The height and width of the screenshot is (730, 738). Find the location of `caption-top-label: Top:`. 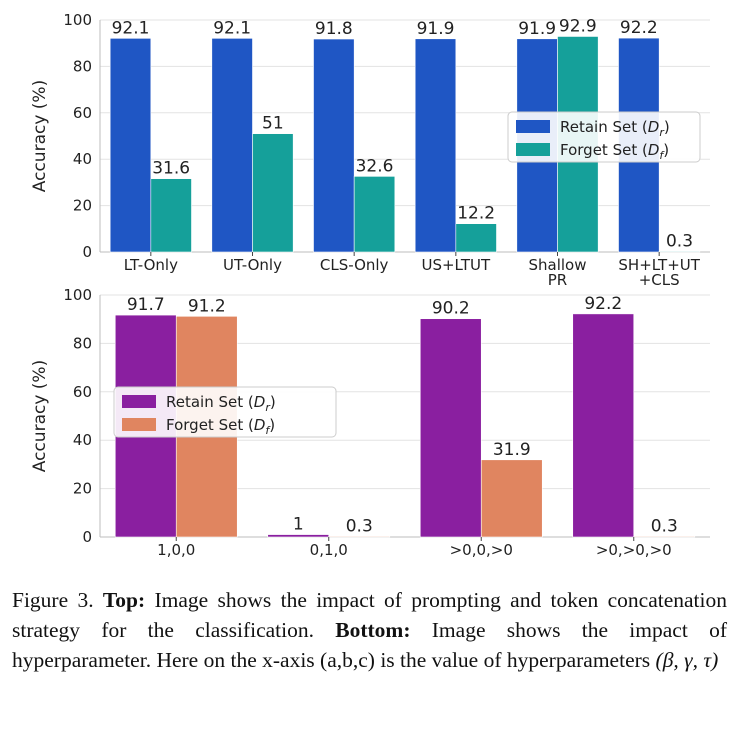

caption-top-label: Top: is located at coordinates (124, 600).